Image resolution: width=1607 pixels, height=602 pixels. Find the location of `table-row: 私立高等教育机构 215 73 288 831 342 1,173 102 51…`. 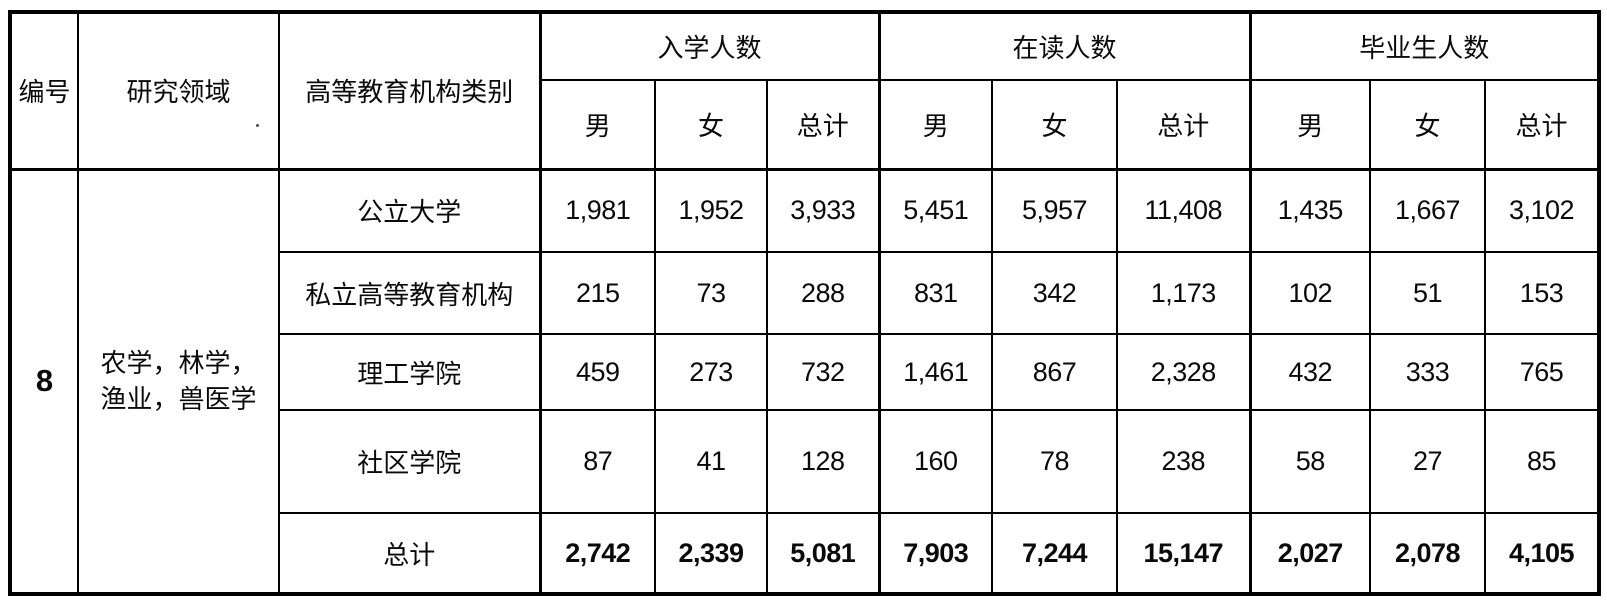

table-row: 私立高等教育机构 215 73 288 831 342 1,173 102 51… is located at coordinates (805, 293).